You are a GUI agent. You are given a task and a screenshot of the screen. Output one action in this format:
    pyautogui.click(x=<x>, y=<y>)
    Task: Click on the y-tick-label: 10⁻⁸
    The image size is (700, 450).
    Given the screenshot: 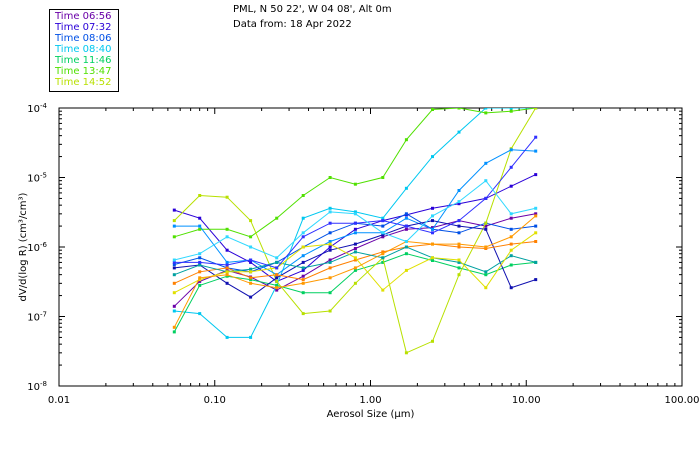 What is the action you would take?
    pyautogui.click(x=37, y=386)
    